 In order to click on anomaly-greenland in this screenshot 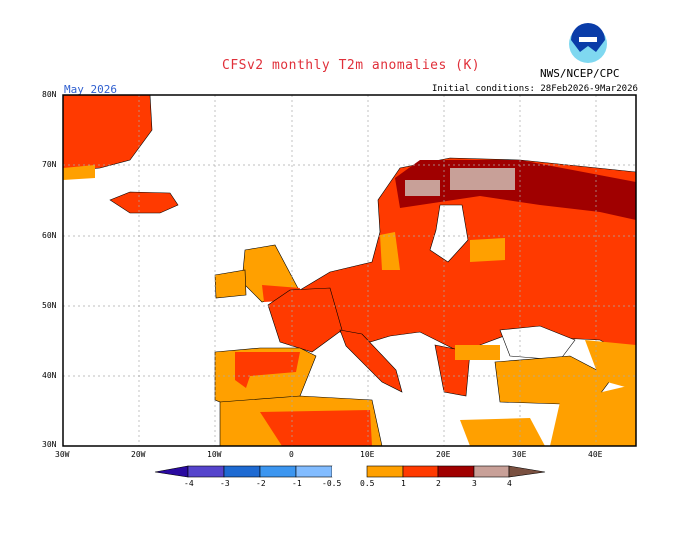, I will do `click(108, 134)`.